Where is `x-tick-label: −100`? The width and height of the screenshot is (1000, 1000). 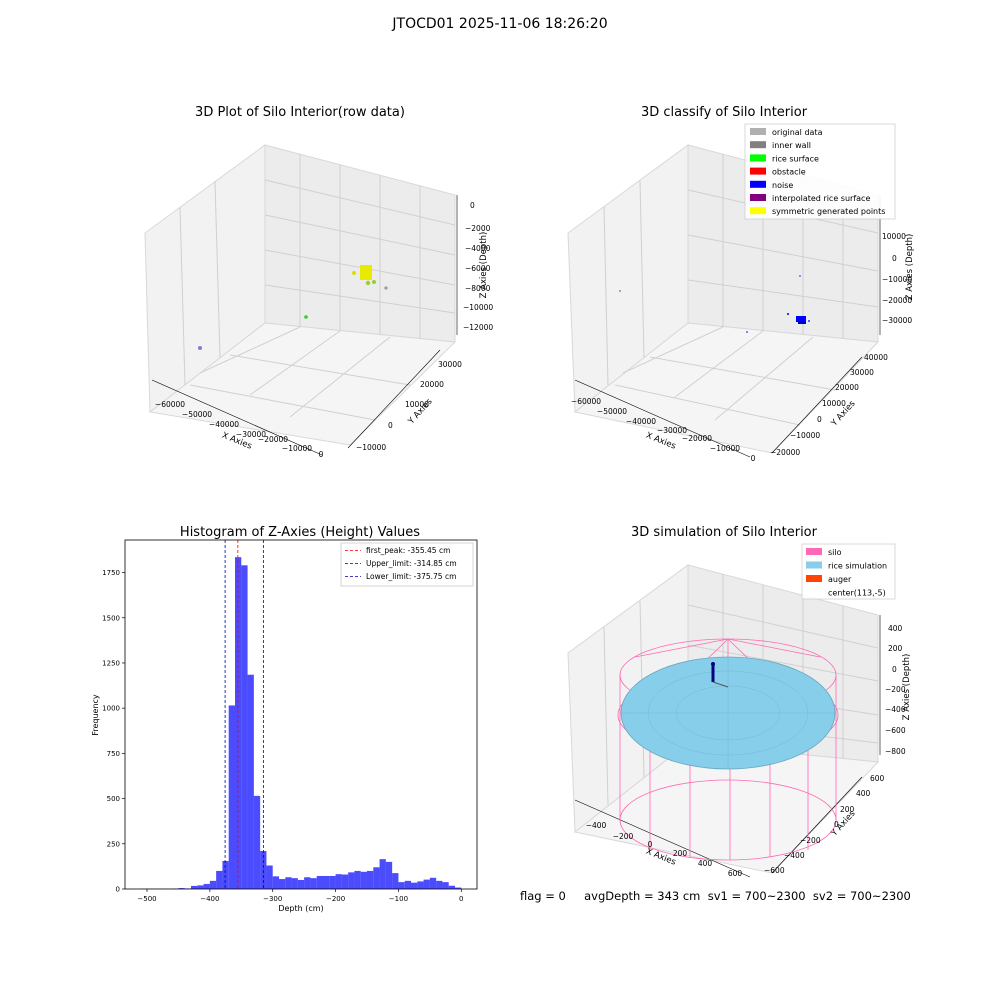
x-tick-label: −100 is located at coordinates (398, 899).